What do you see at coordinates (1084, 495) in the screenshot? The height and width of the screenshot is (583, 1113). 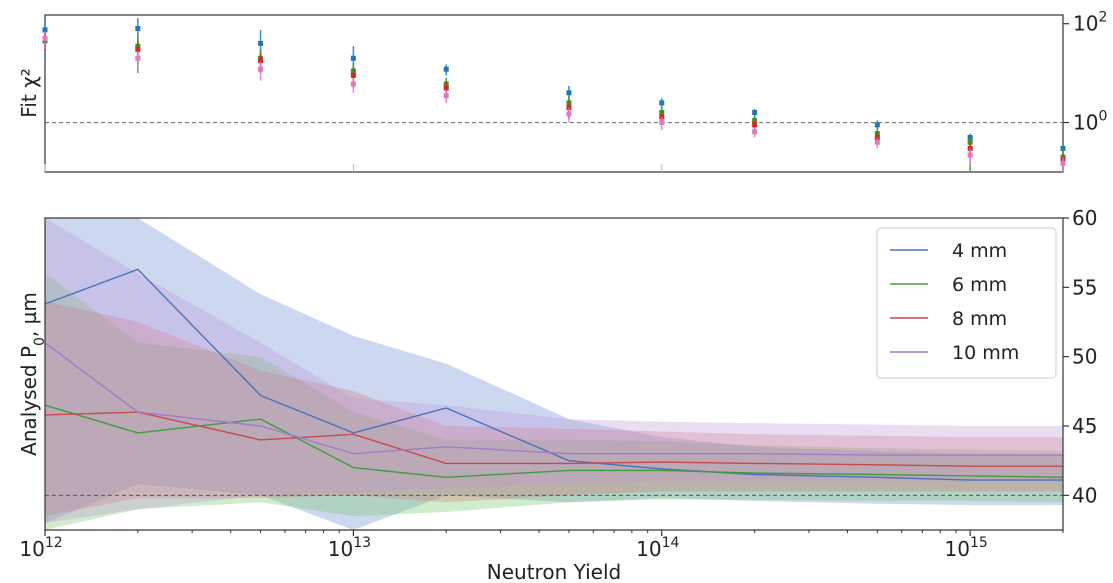 I see `bottom-y-tick-label: 40` at bounding box center [1084, 495].